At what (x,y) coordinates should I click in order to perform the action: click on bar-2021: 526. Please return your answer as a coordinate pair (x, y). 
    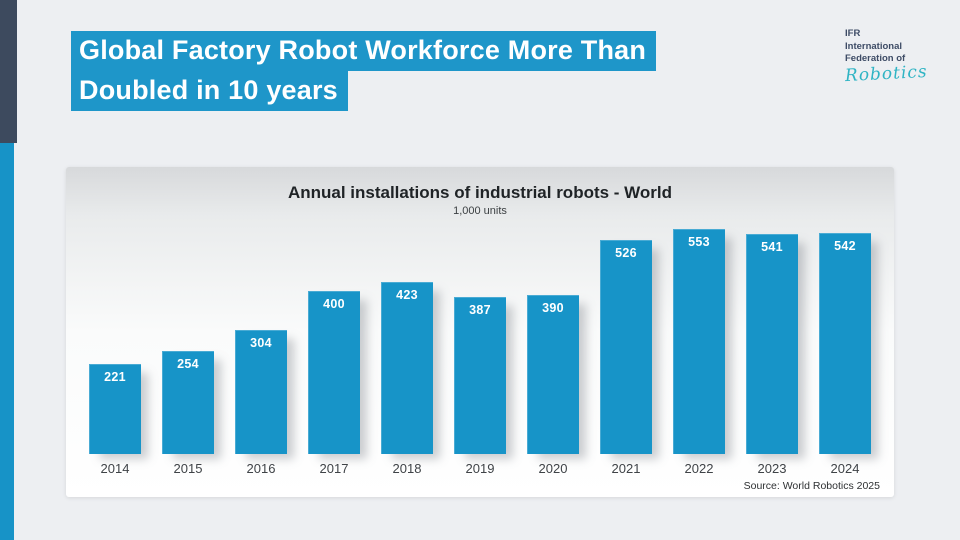
    Looking at the image, I should click on (626, 347).